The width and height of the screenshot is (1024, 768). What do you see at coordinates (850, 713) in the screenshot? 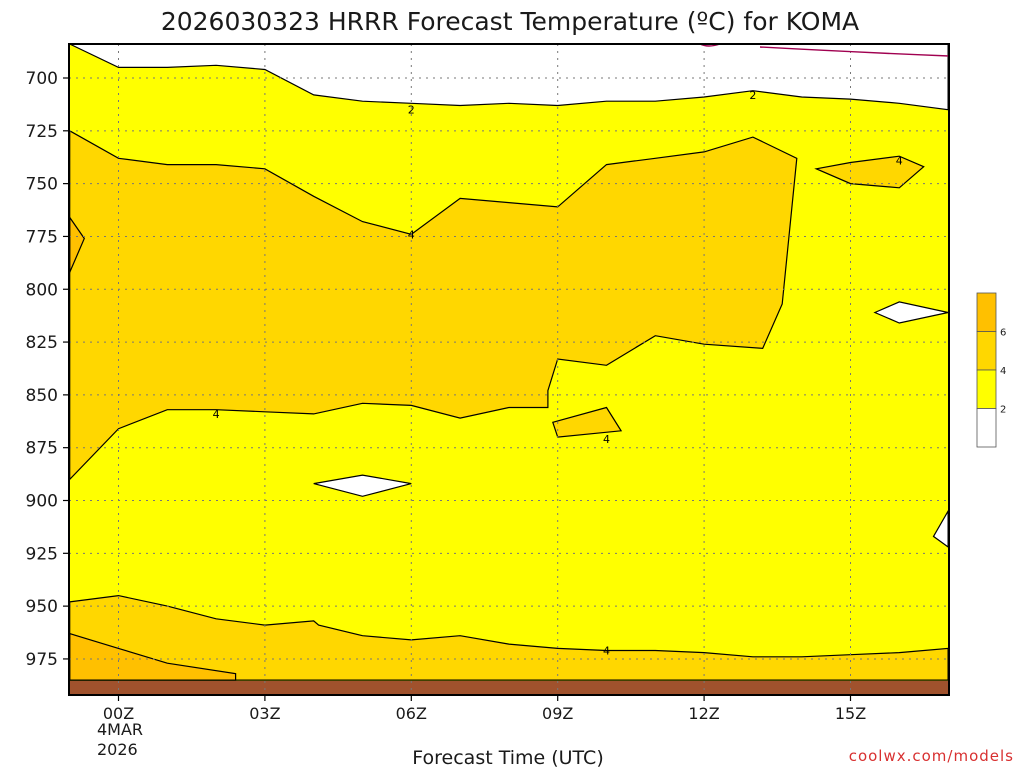
I see `x-tick-label-5: 15Z` at bounding box center [850, 713].